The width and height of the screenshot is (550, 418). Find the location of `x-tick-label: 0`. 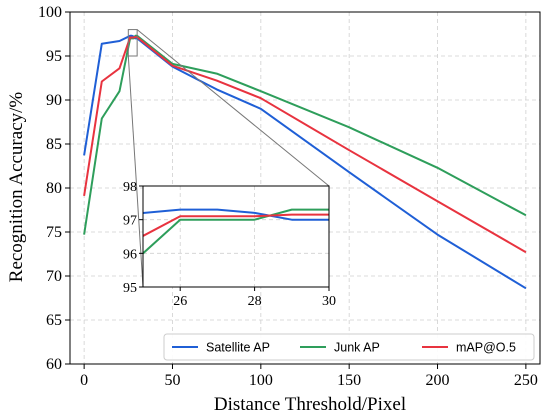

x-tick-label: 0 is located at coordinates (84, 380).